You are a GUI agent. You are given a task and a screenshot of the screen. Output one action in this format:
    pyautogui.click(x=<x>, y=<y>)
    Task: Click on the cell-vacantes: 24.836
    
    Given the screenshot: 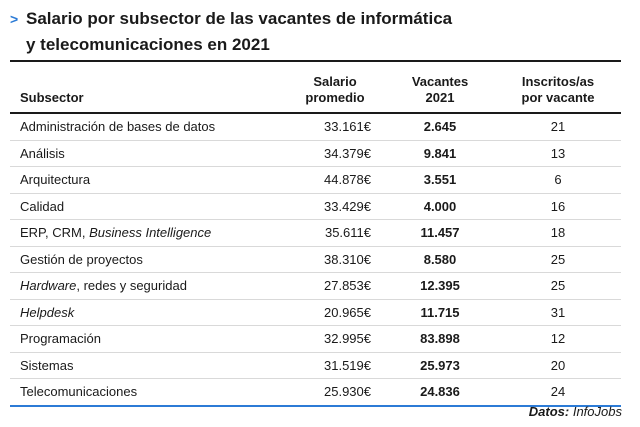 What is the action you would take?
    pyautogui.click(x=440, y=392)
    